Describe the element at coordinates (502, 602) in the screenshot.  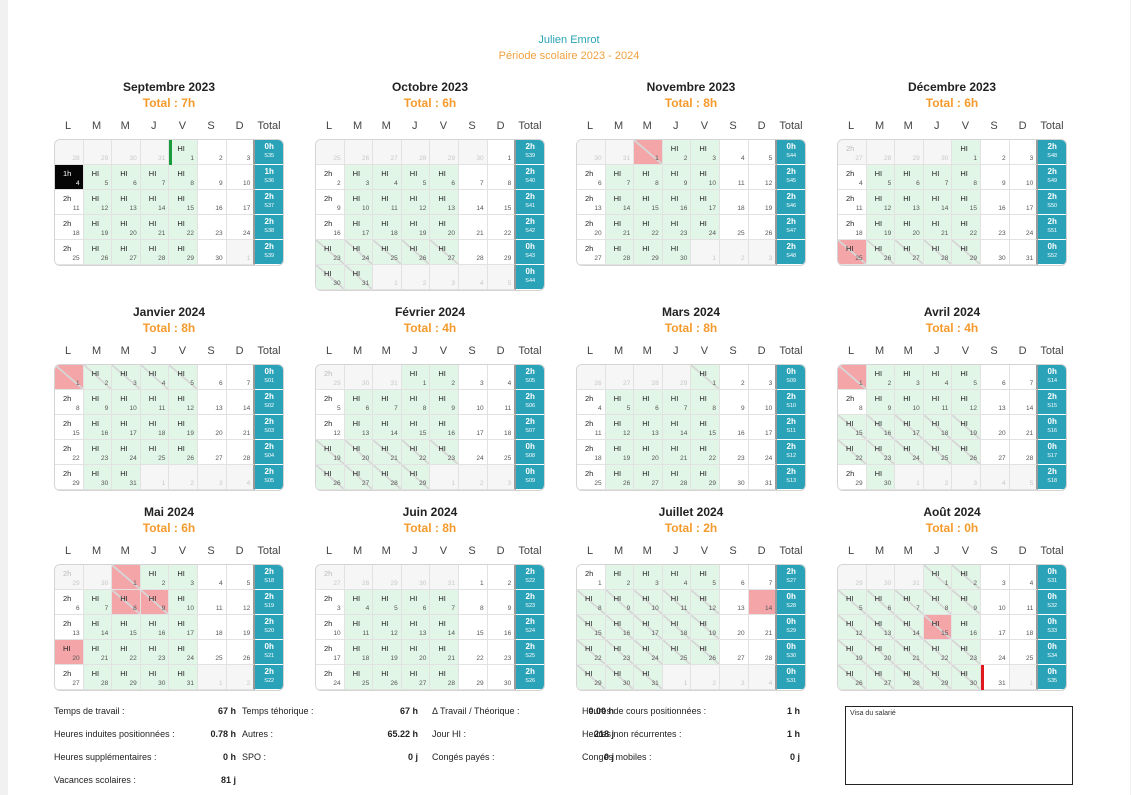
I see `day-cell: 9` at that location.